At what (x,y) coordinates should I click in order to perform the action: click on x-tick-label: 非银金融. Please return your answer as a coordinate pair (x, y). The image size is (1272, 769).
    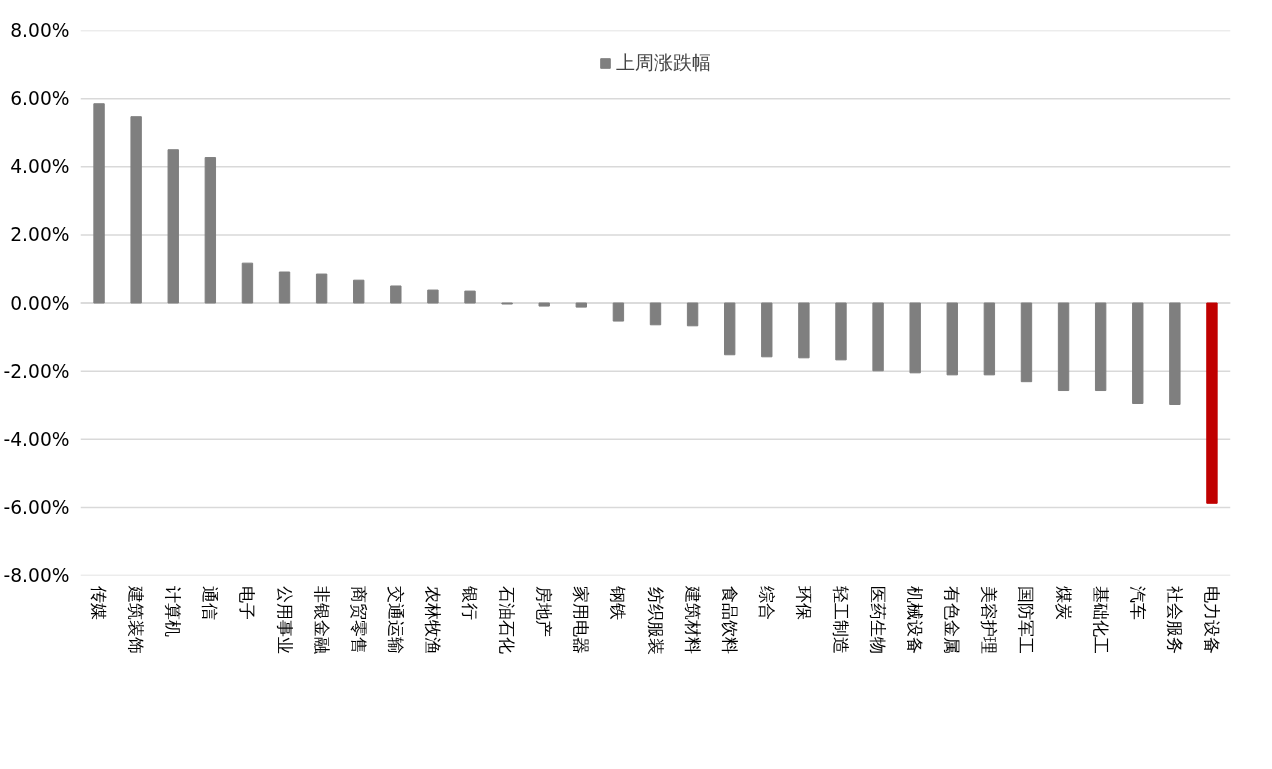
    Looking at the image, I should click on (321, 620).